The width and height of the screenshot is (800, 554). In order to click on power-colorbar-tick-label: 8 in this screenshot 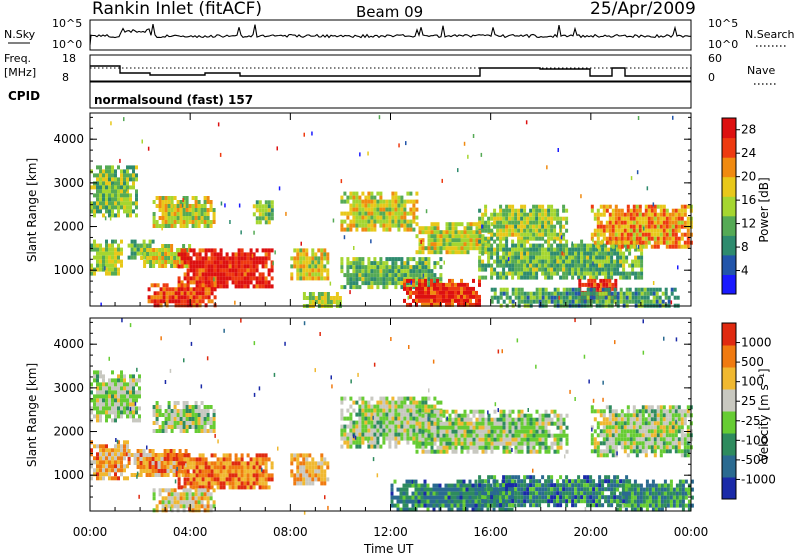, I will do `click(745, 247)`.